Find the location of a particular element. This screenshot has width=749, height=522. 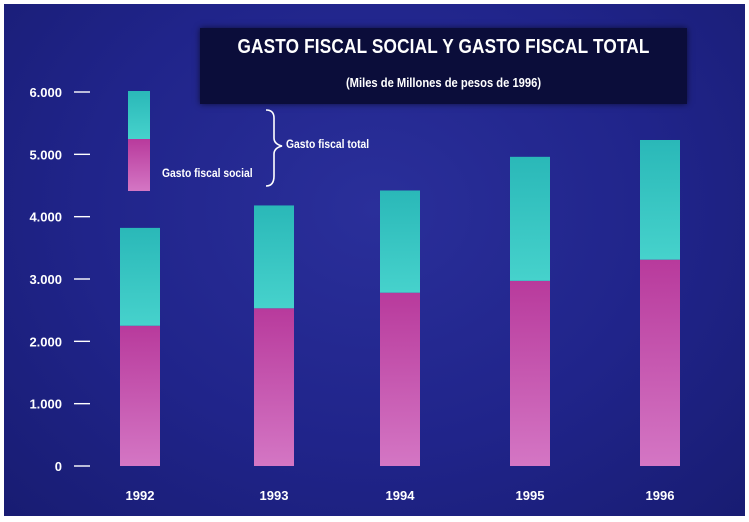

y-tick-label: 6.000 is located at coordinates (45, 92).